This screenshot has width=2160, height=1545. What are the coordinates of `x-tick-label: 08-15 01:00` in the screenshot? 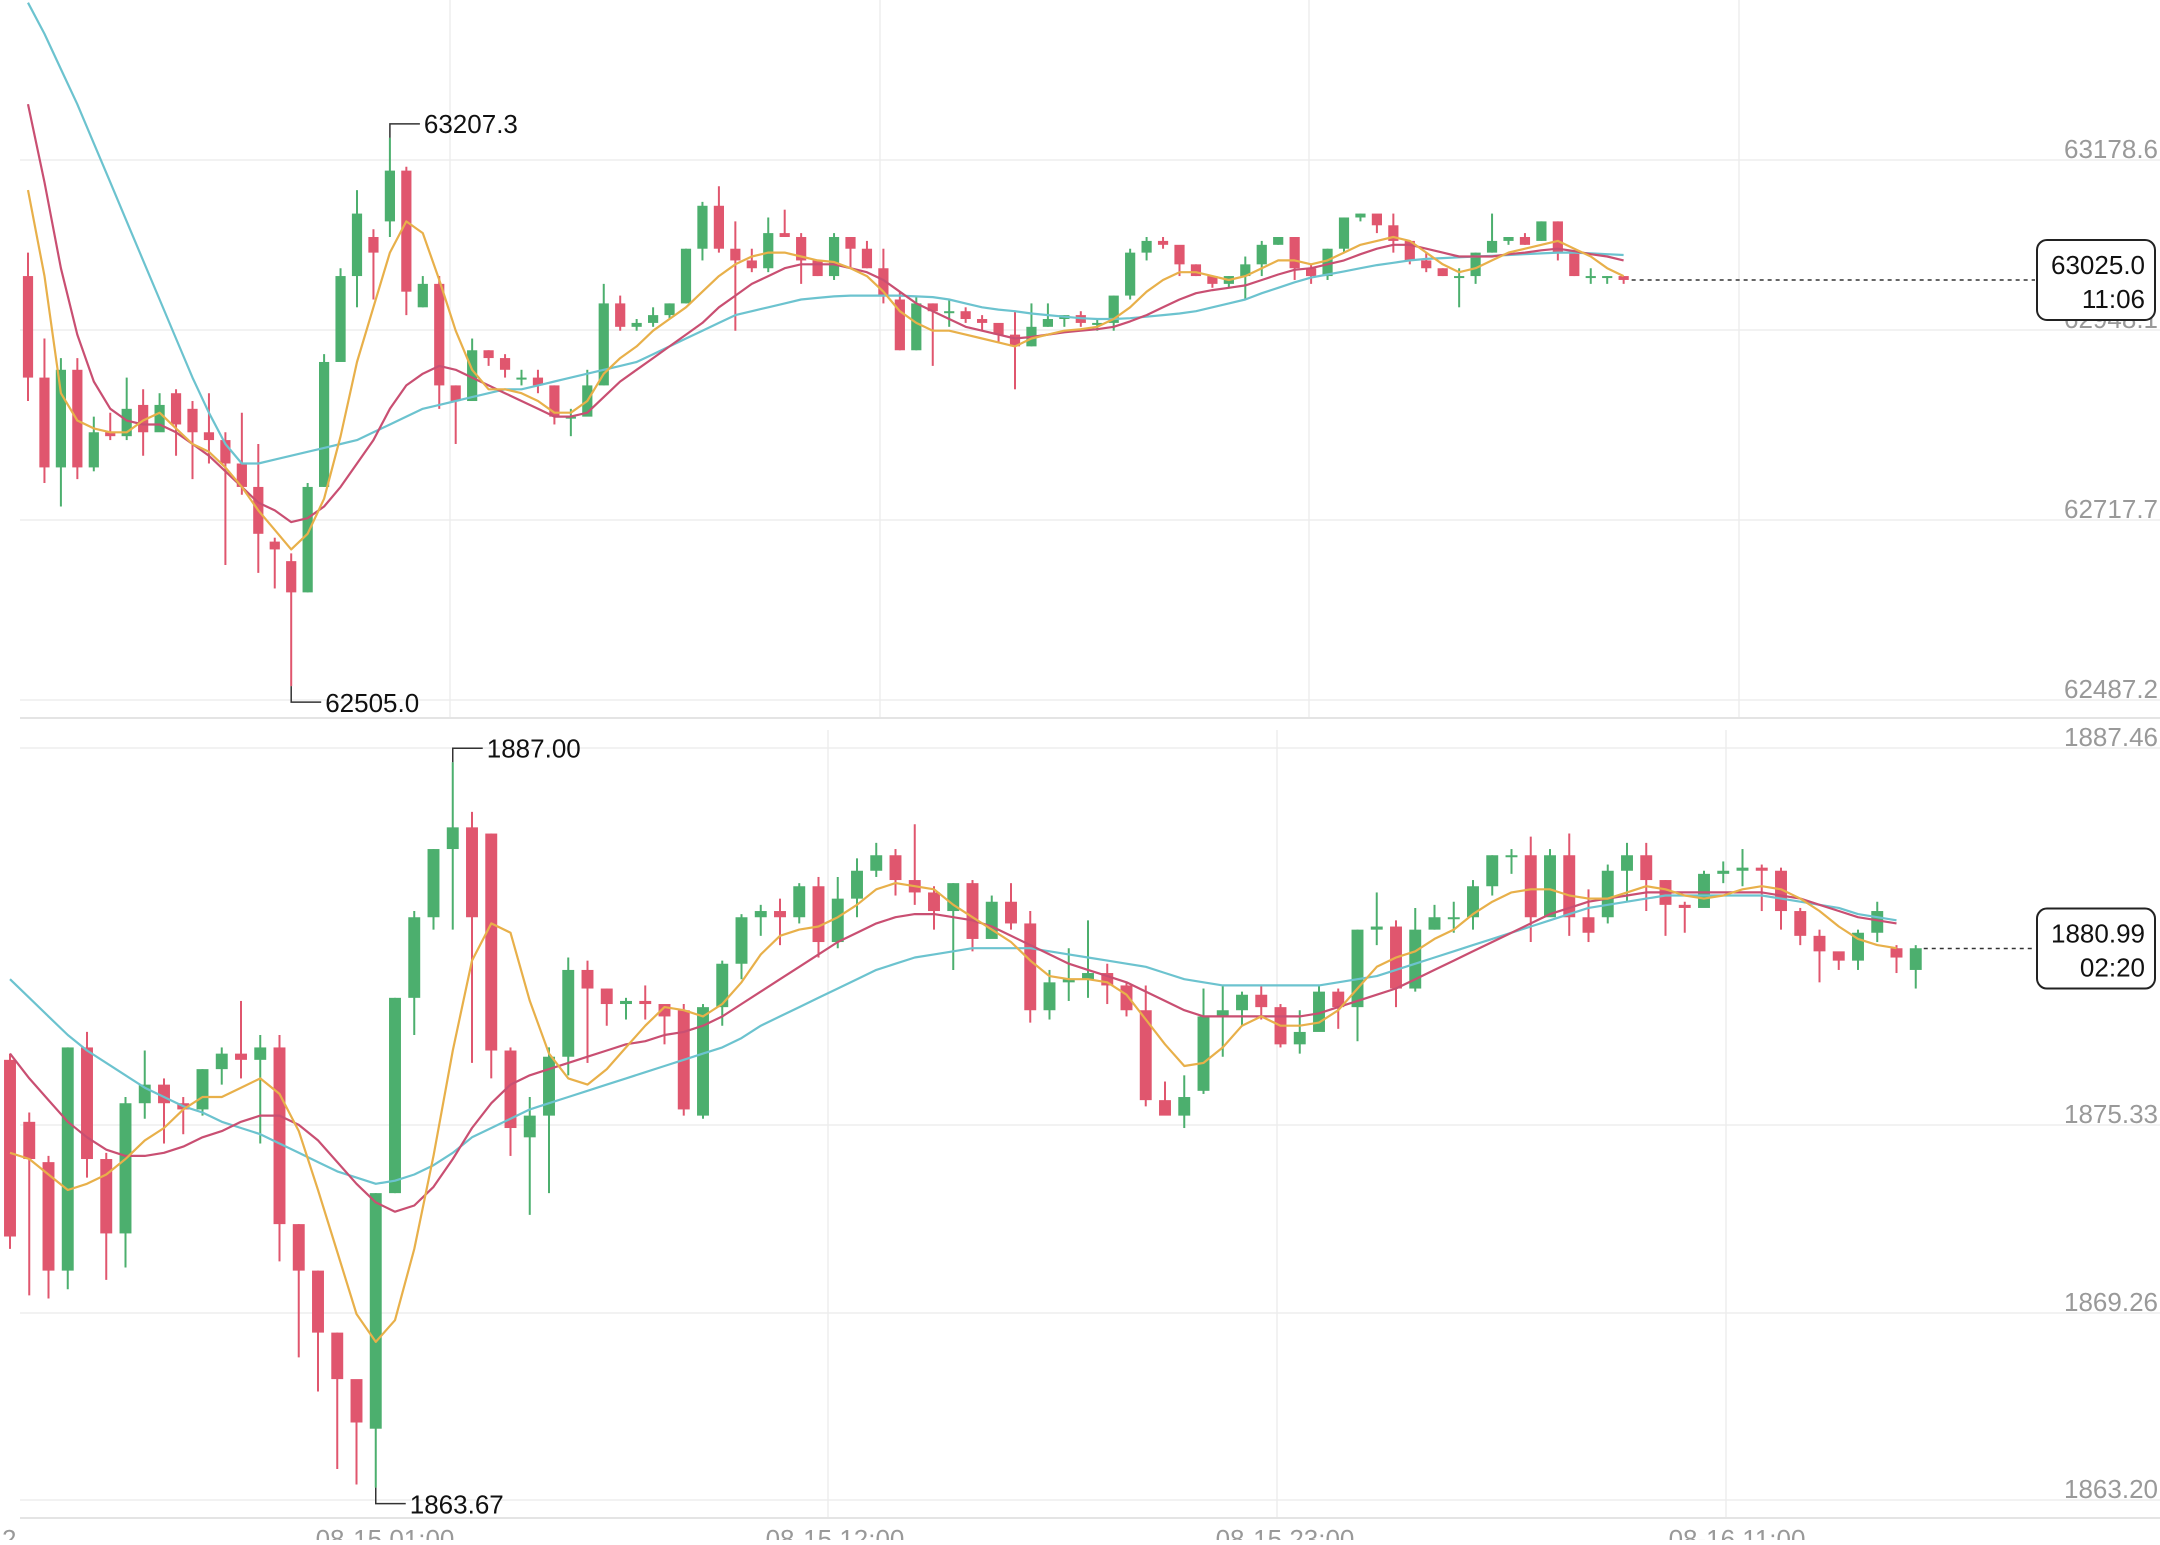 It's located at (385, 1532).